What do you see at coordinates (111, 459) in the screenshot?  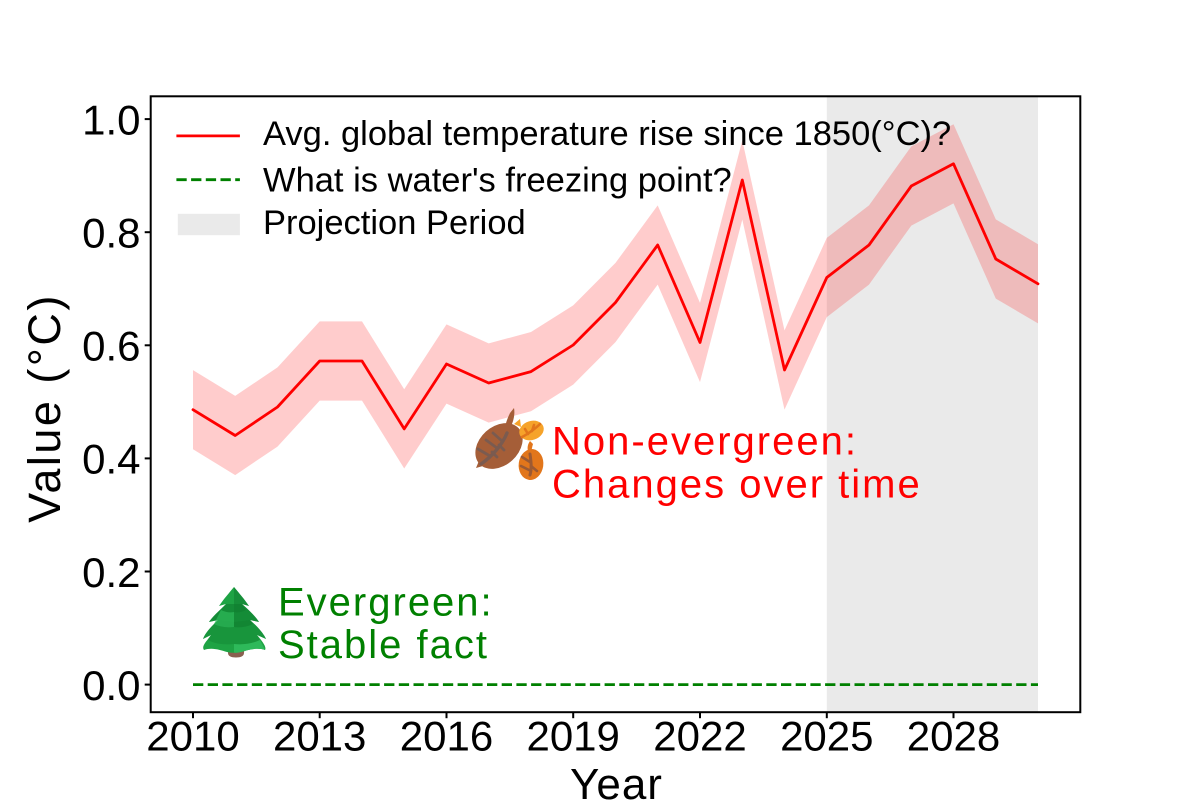 I see `svg-text: 0.4` at bounding box center [111, 459].